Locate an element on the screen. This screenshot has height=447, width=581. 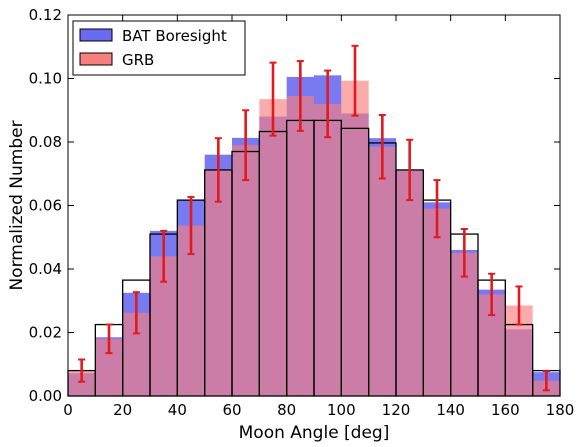
y-tick-label: 0.08 is located at coordinates (45, 142).